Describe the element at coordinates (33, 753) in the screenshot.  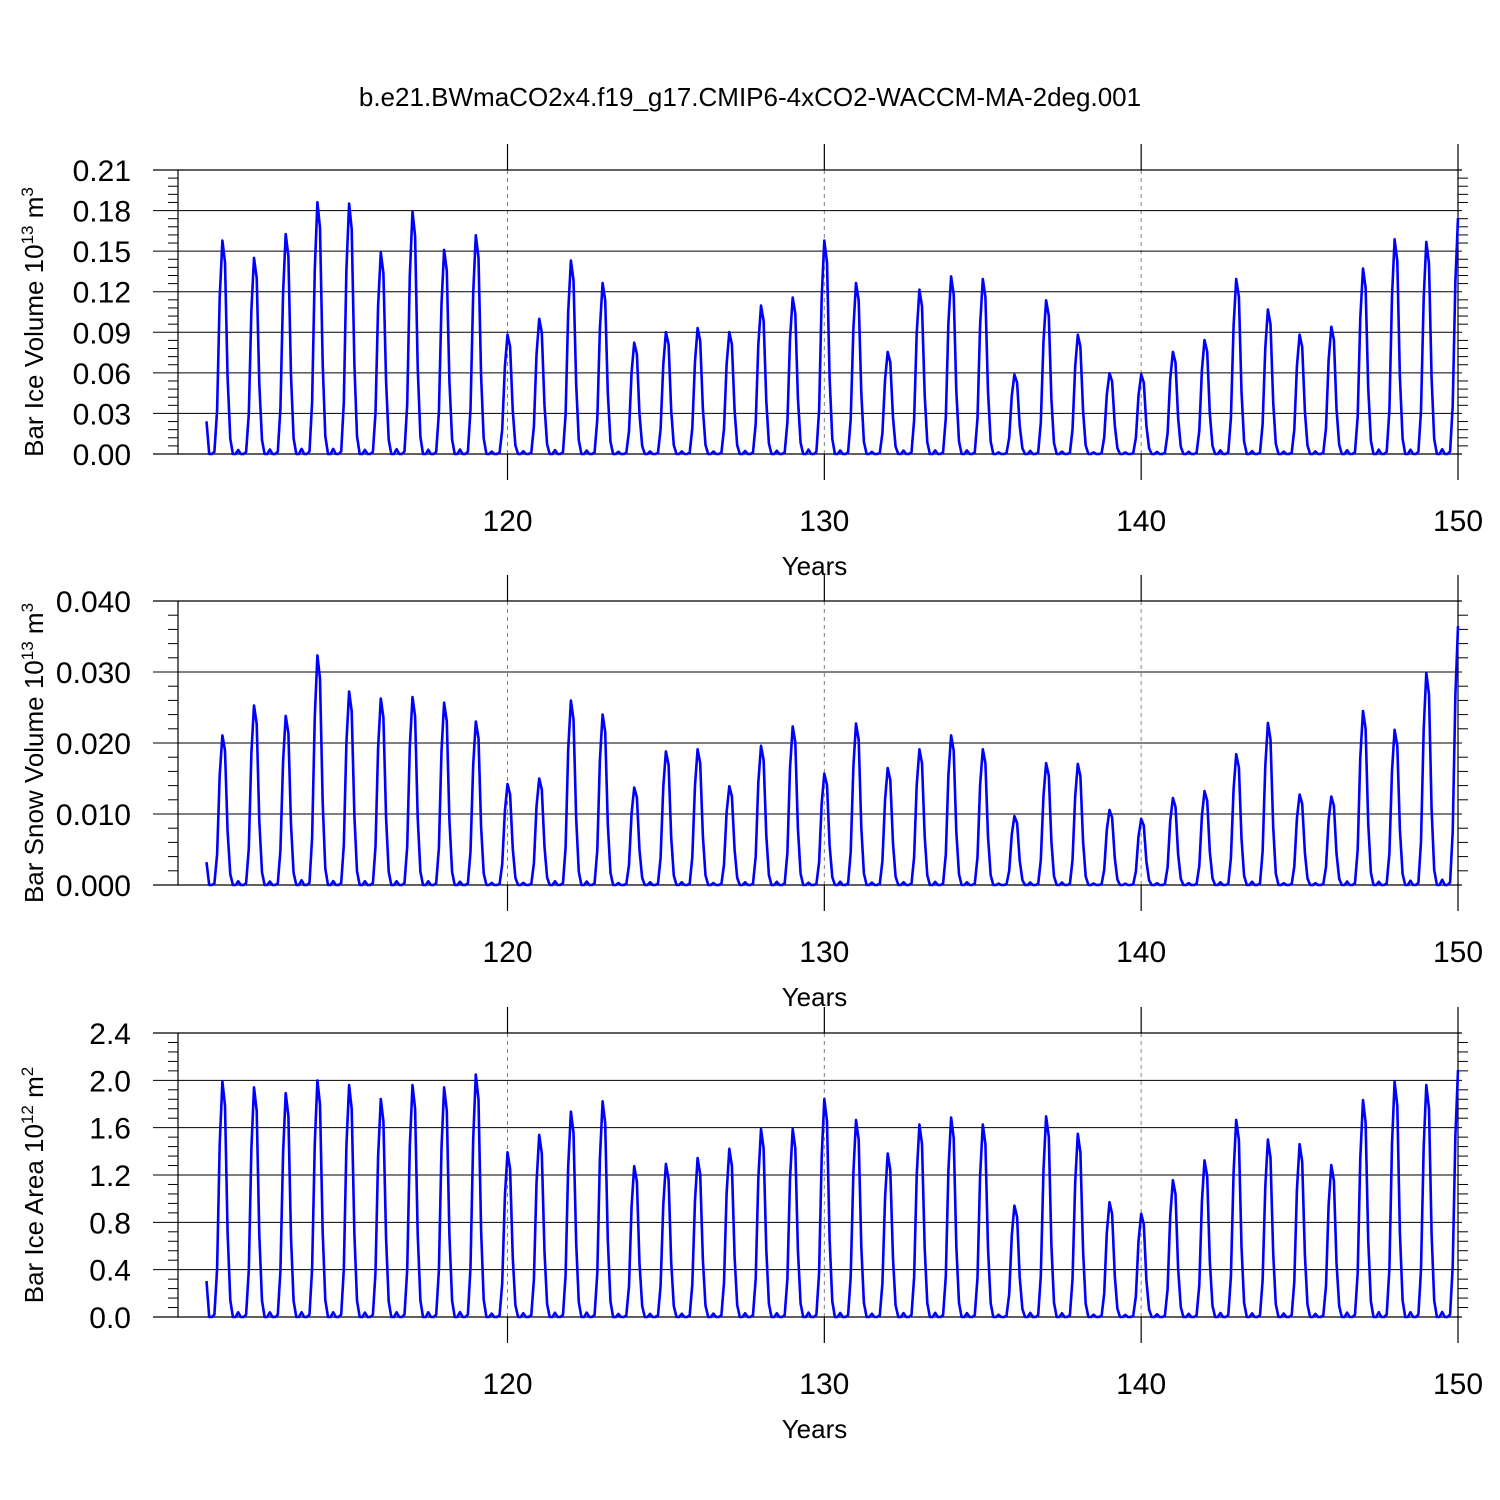
I see `y-axis-label: Bar Snow Volume 1013 m3` at that location.